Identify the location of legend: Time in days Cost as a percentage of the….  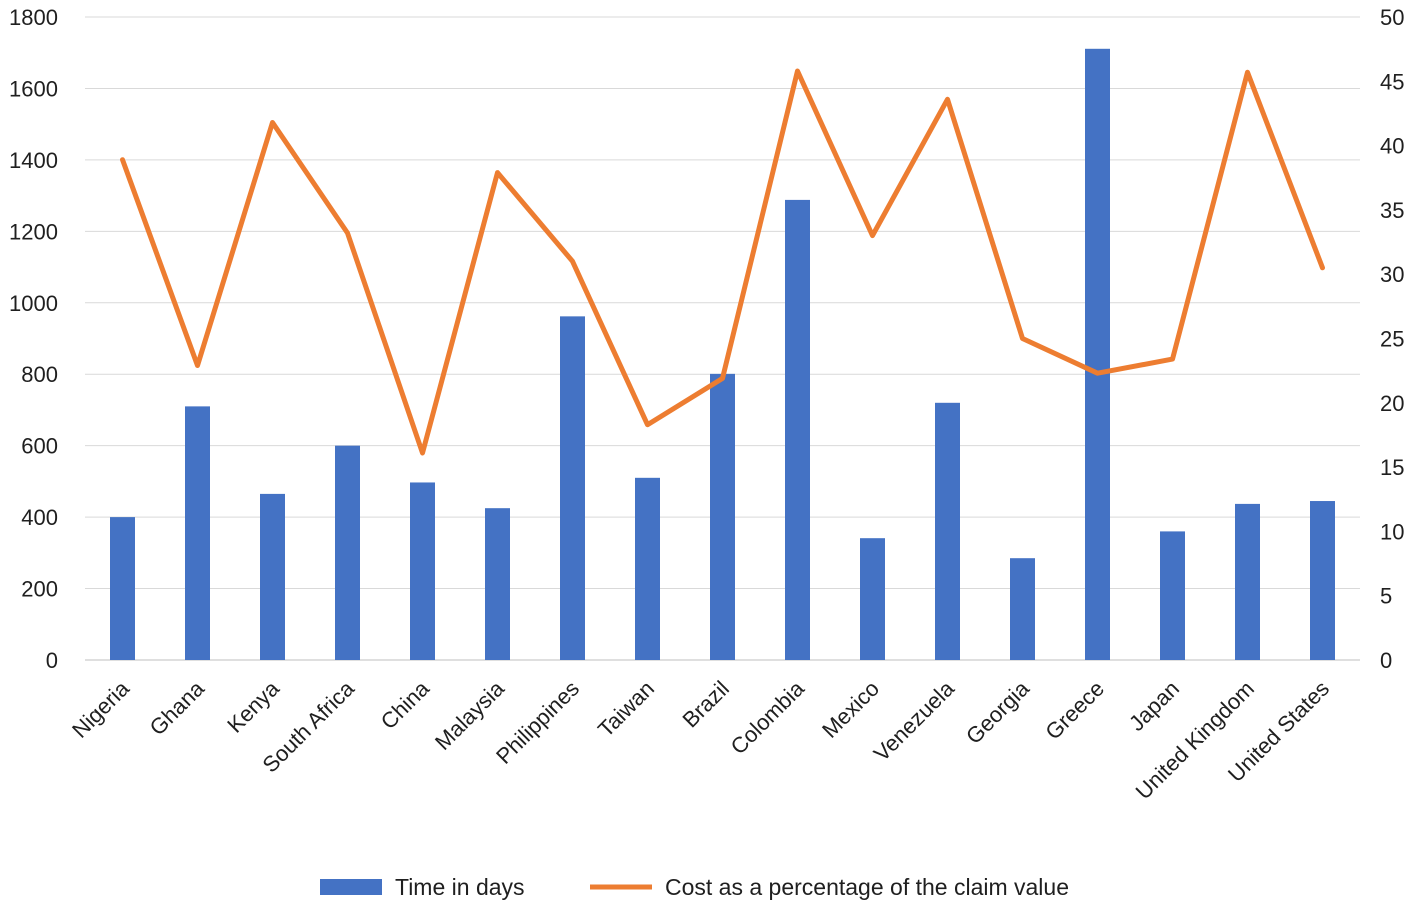
(694, 887).